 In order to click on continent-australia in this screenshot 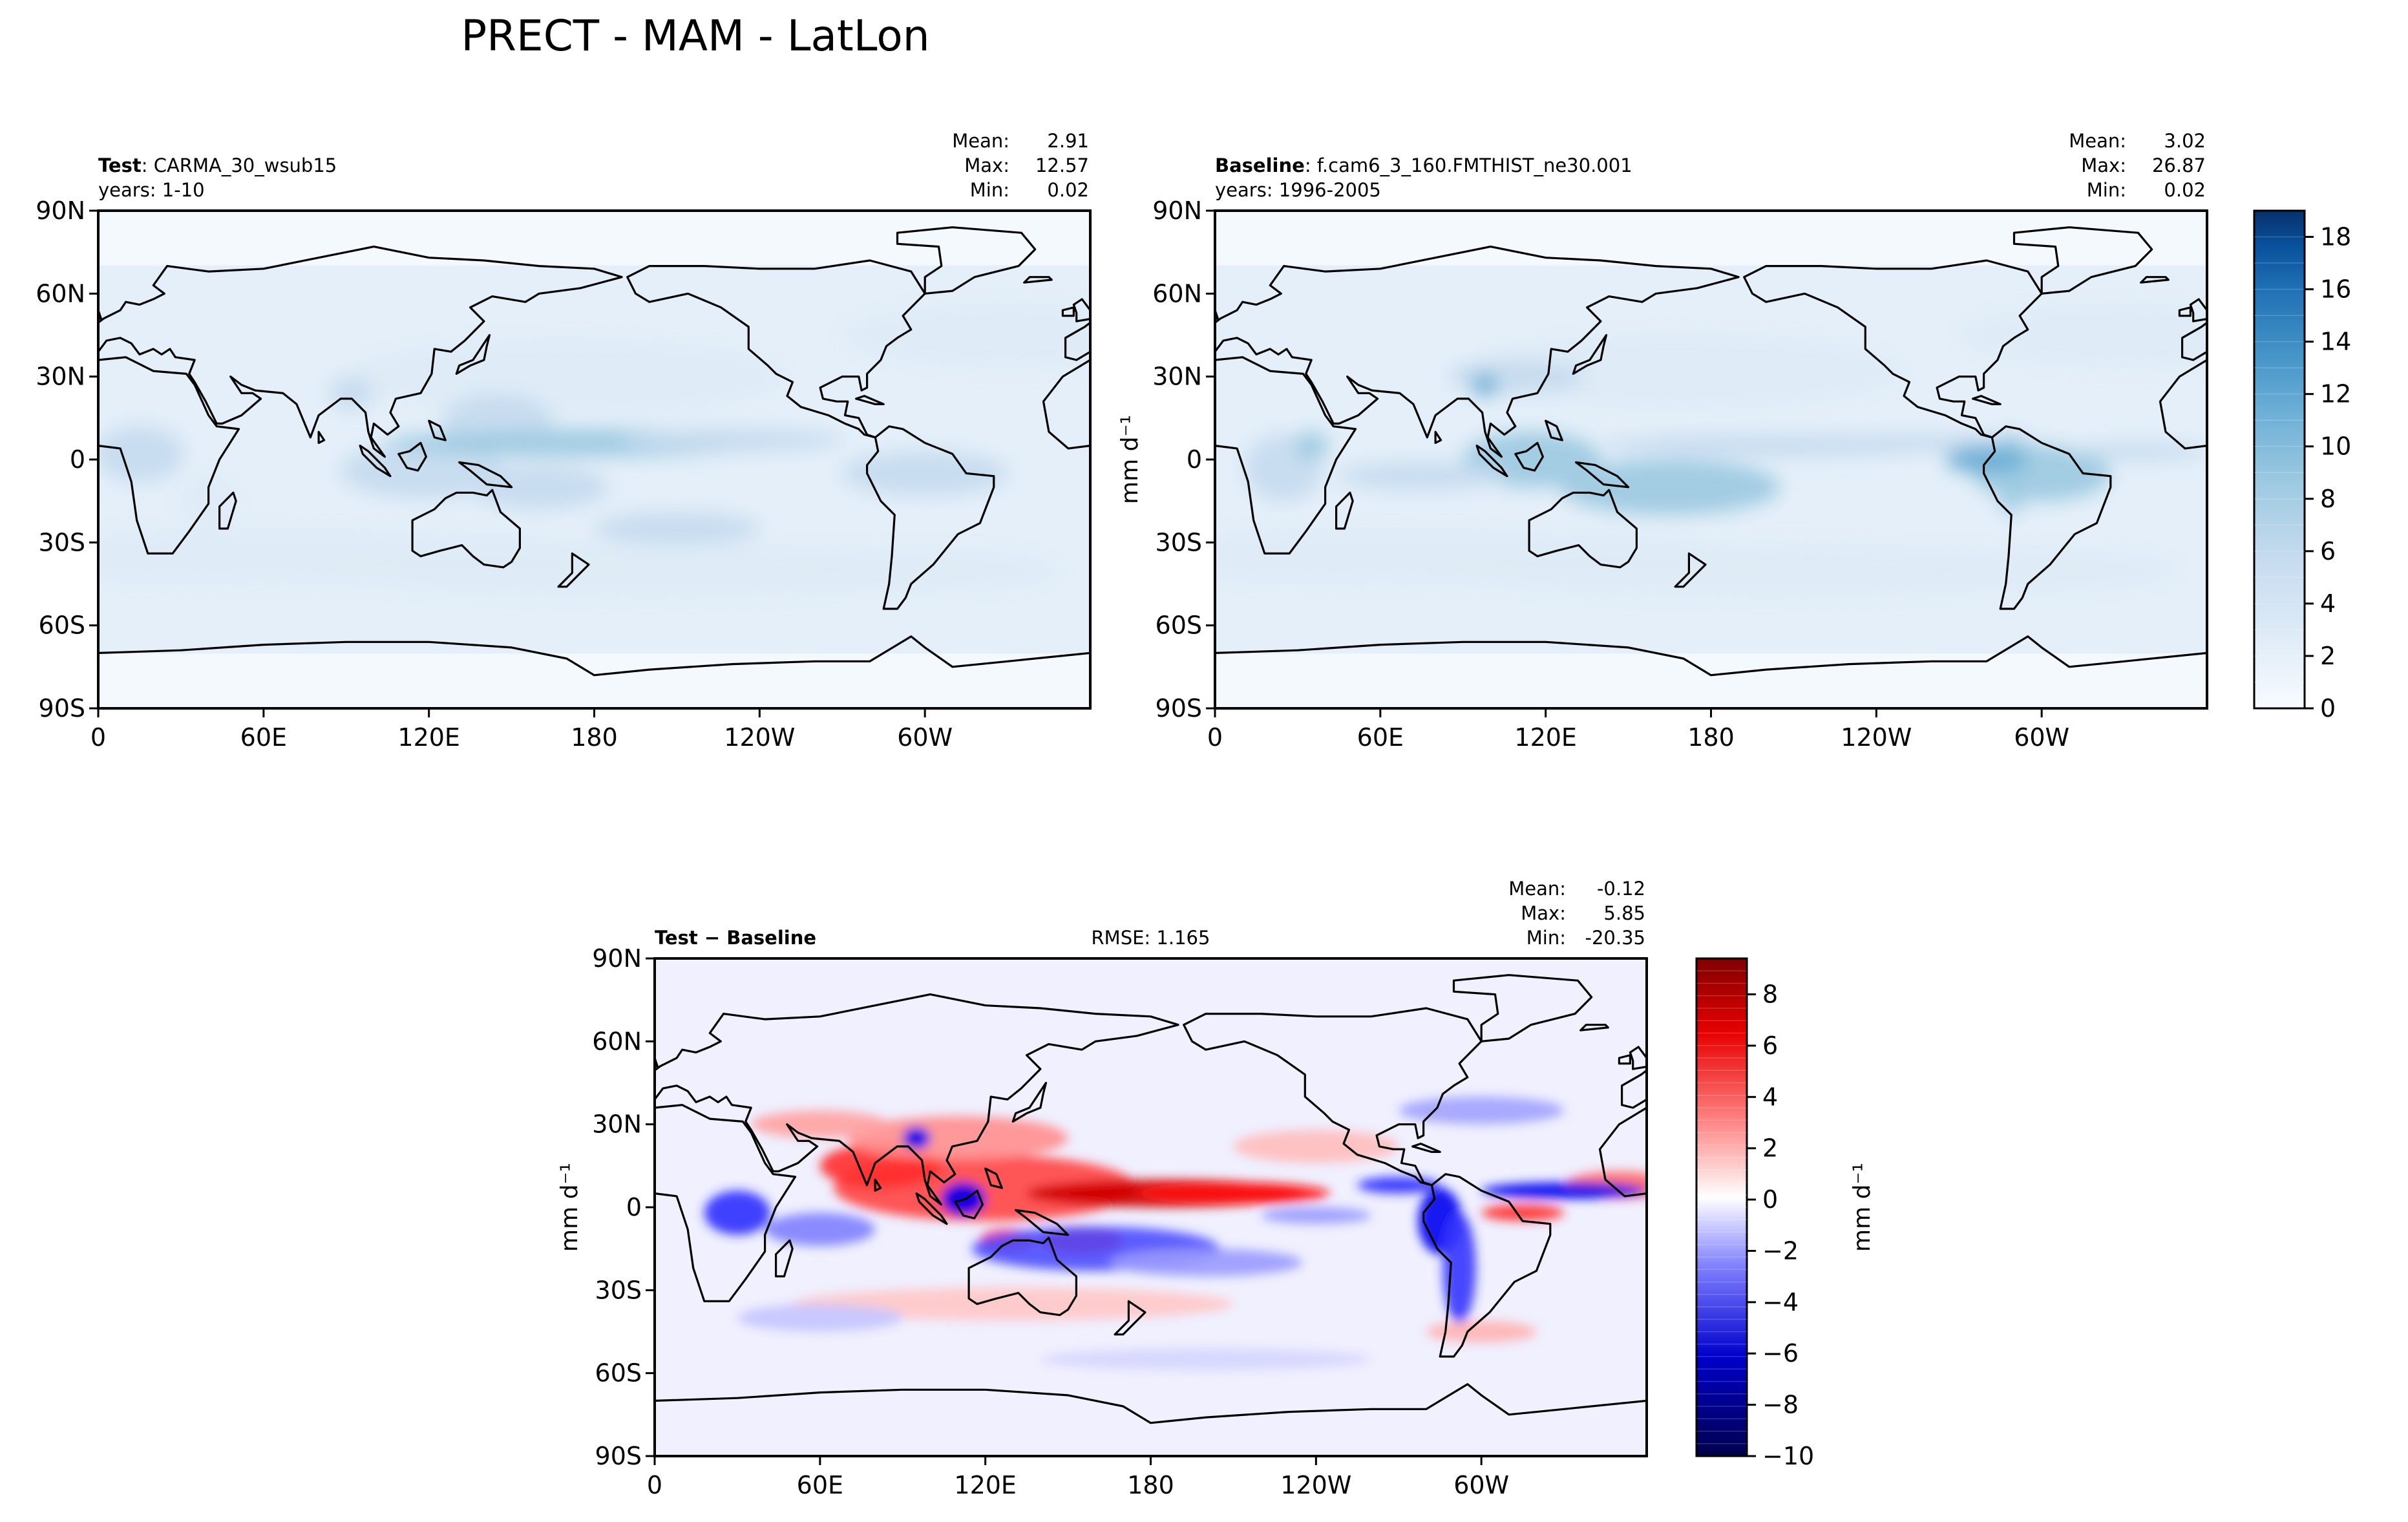, I will do `click(2014, 1276)`.